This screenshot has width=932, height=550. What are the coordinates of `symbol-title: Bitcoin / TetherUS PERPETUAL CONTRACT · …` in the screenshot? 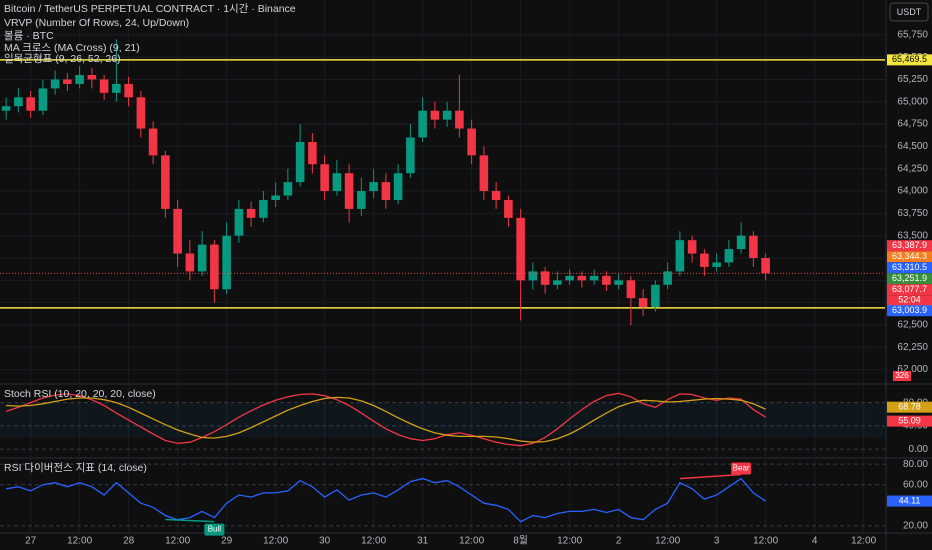 It's located at (150, 9).